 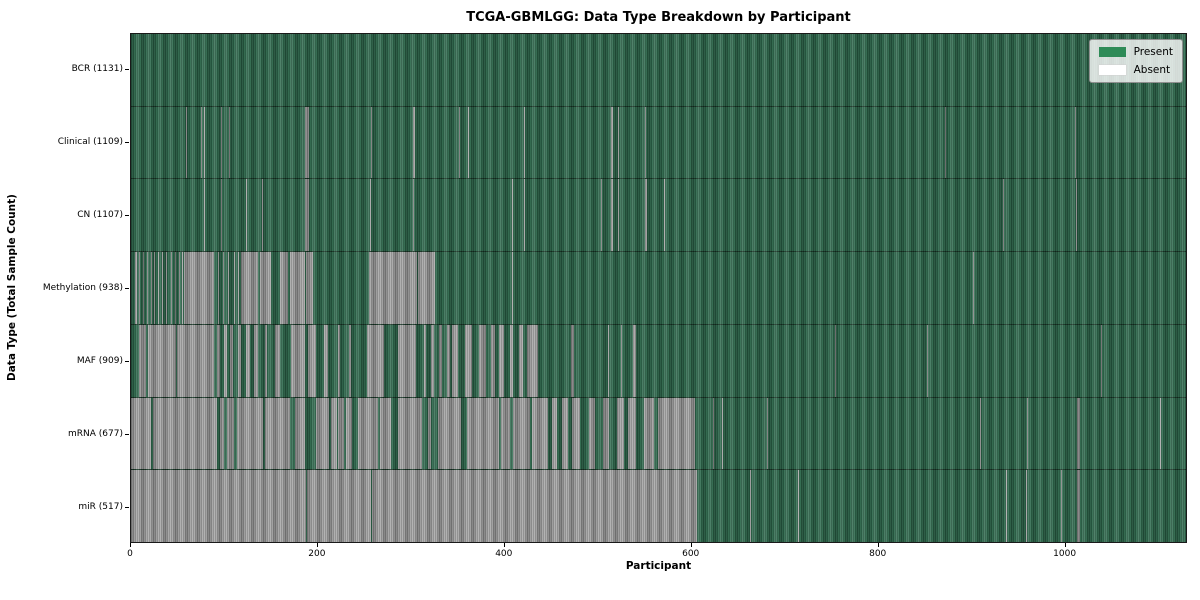 What do you see at coordinates (317, 554) in the screenshot?
I see `x-tick-label: 200` at bounding box center [317, 554].